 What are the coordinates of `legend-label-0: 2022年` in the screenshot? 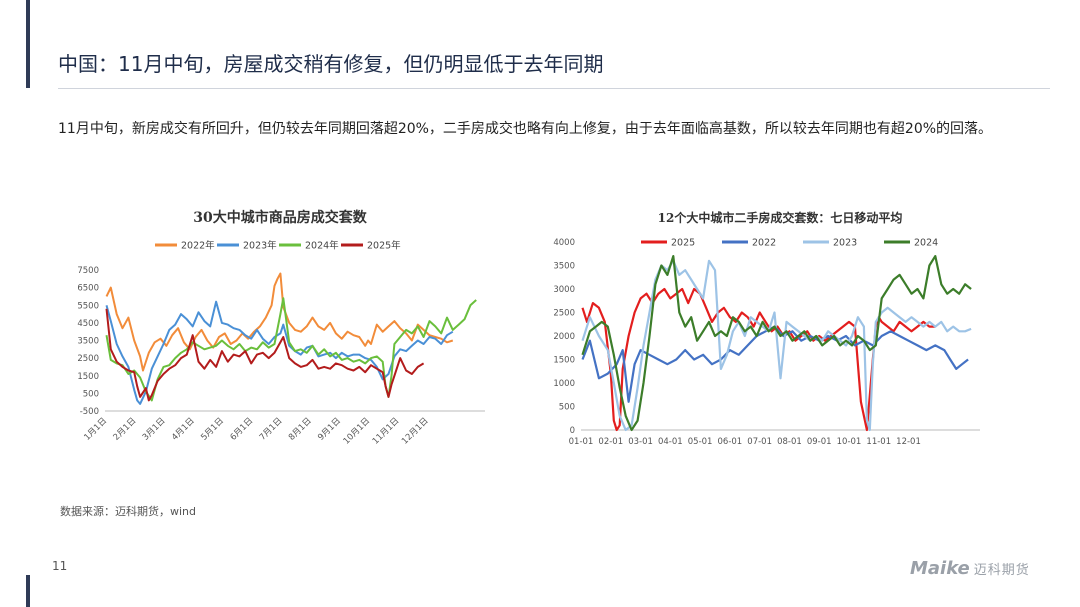 It's located at (198, 246).